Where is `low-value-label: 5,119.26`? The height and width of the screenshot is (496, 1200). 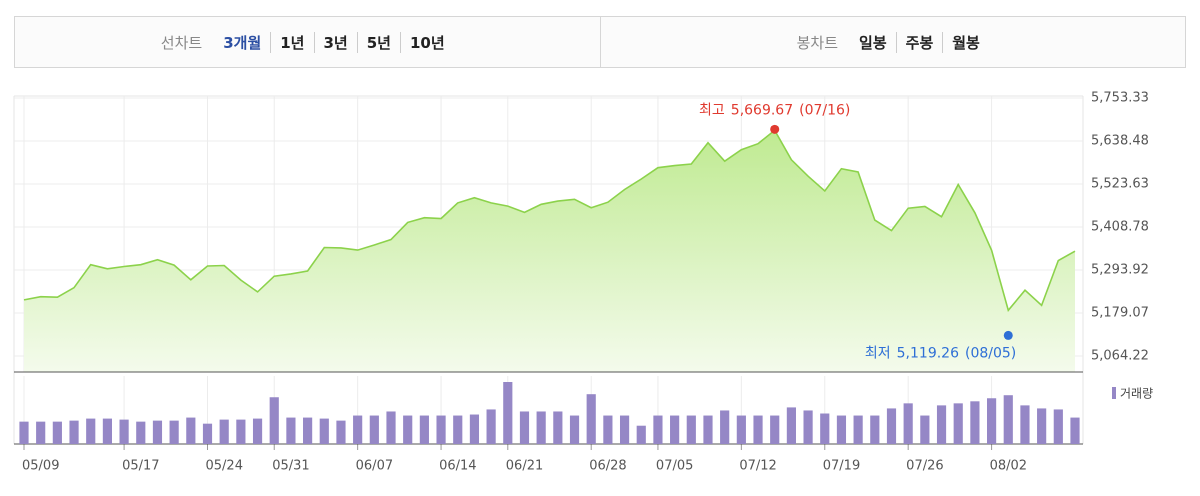
low-value-label: 5,119.26 is located at coordinates (928, 353).